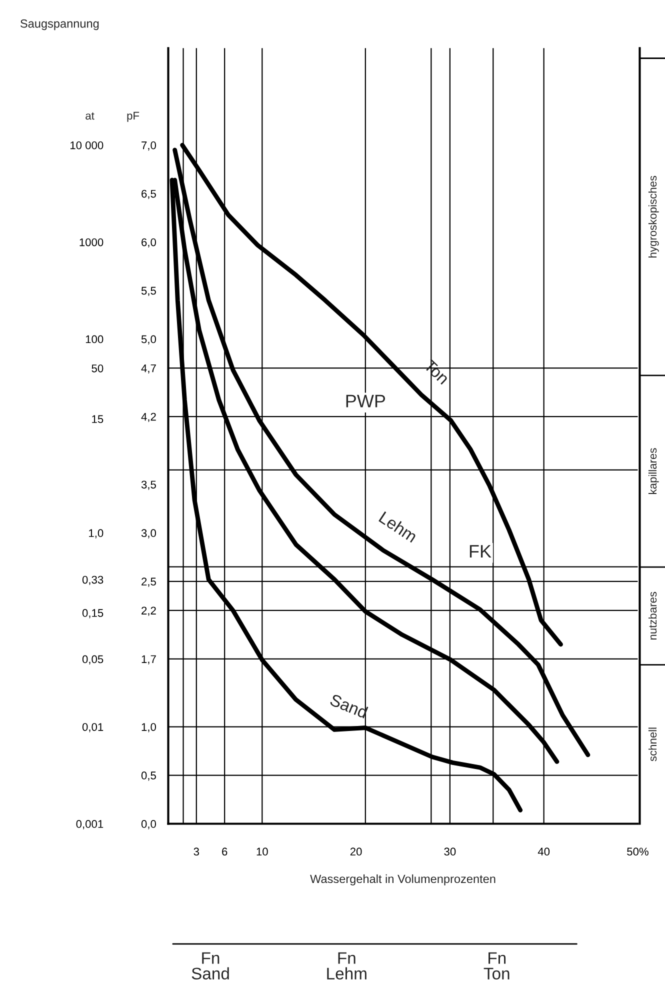 The image size is (665, 983). Describe the element at coordinates (653, 471) in the screenshot. I see `text: kapillares` at that location.